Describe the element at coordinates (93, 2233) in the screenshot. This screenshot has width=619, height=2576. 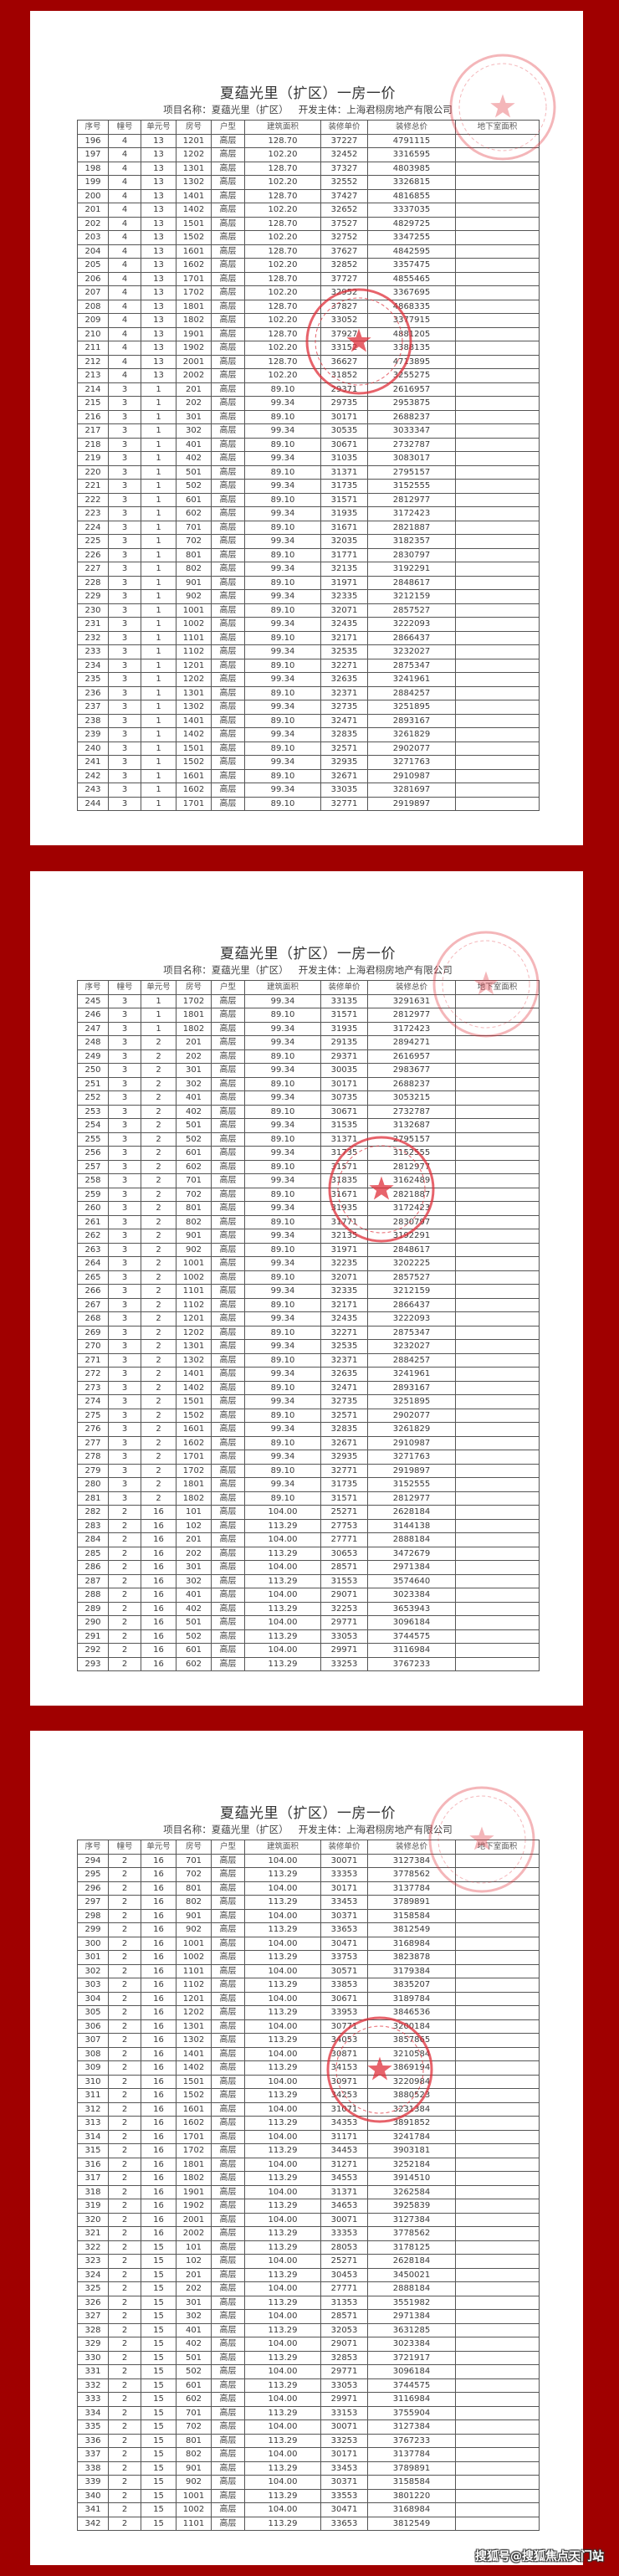
I see `cell-seq: 321` at that location.